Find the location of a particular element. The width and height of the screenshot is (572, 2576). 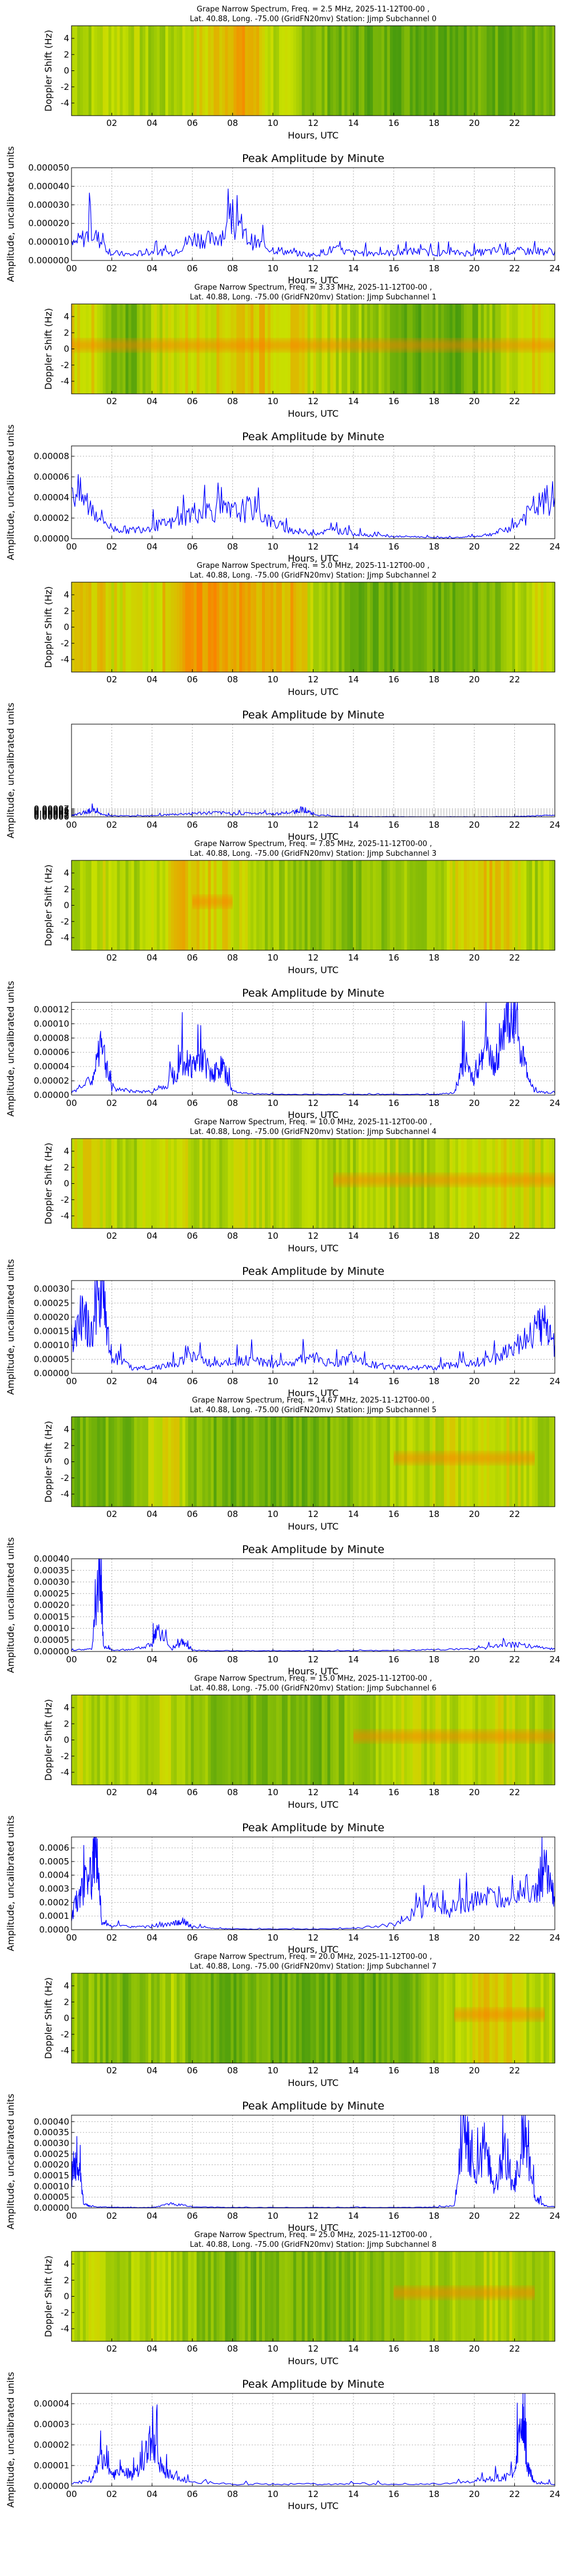

y-tick-label: 0.0000 is located at coordinates (54, 1930).